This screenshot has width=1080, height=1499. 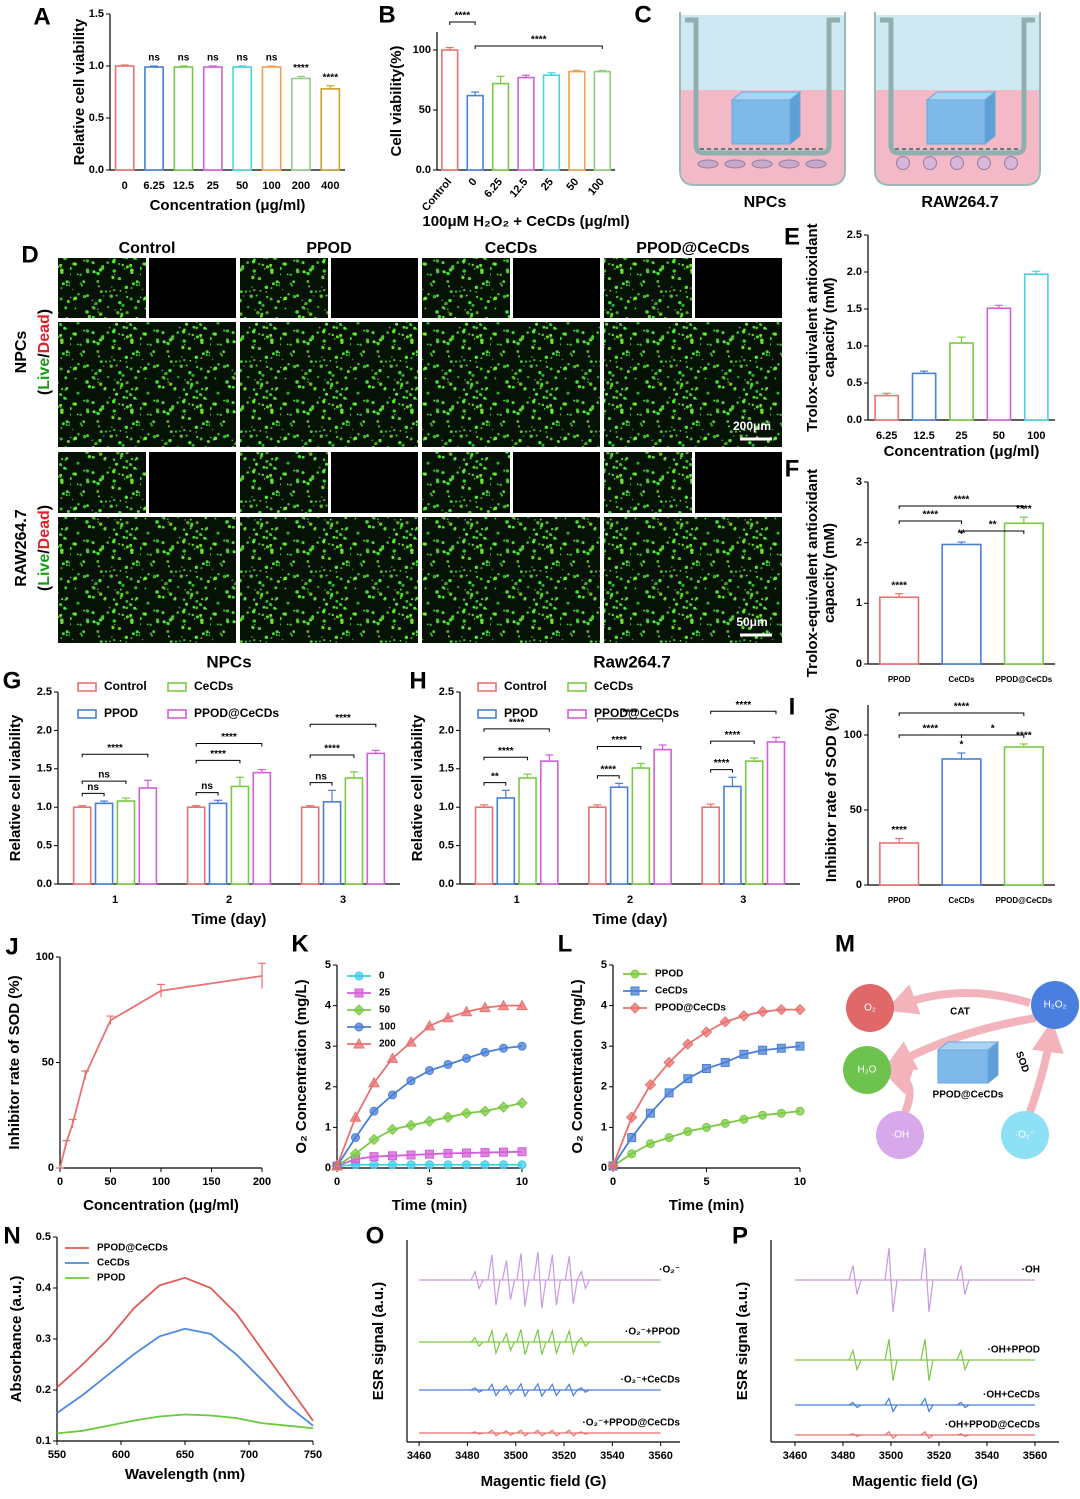 What do you see at coordinates (899, 900) in the screenshot?
I see `x-tick-label: PPOD` at bounding box center [899, 900].